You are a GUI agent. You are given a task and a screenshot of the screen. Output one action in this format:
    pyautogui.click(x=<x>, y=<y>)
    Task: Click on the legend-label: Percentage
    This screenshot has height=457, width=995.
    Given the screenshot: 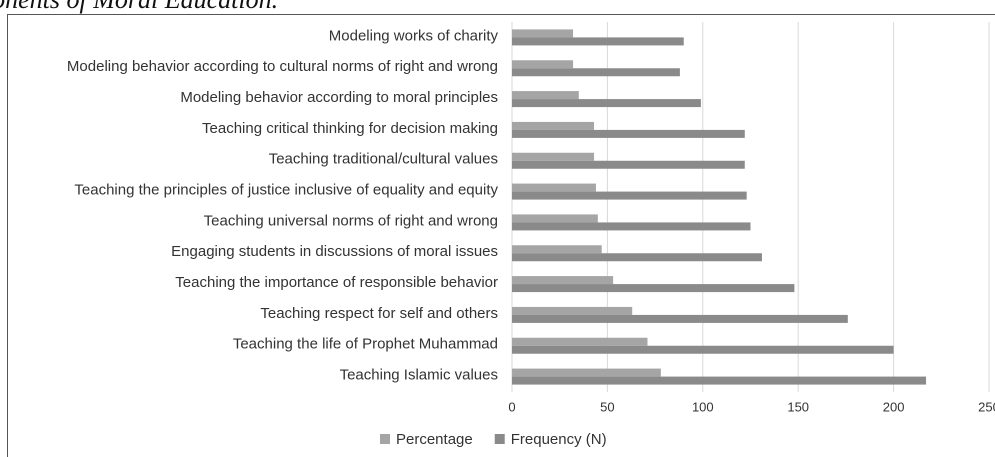 What is the action you would take?
    pyautogui.click(x=434, y=439)
    